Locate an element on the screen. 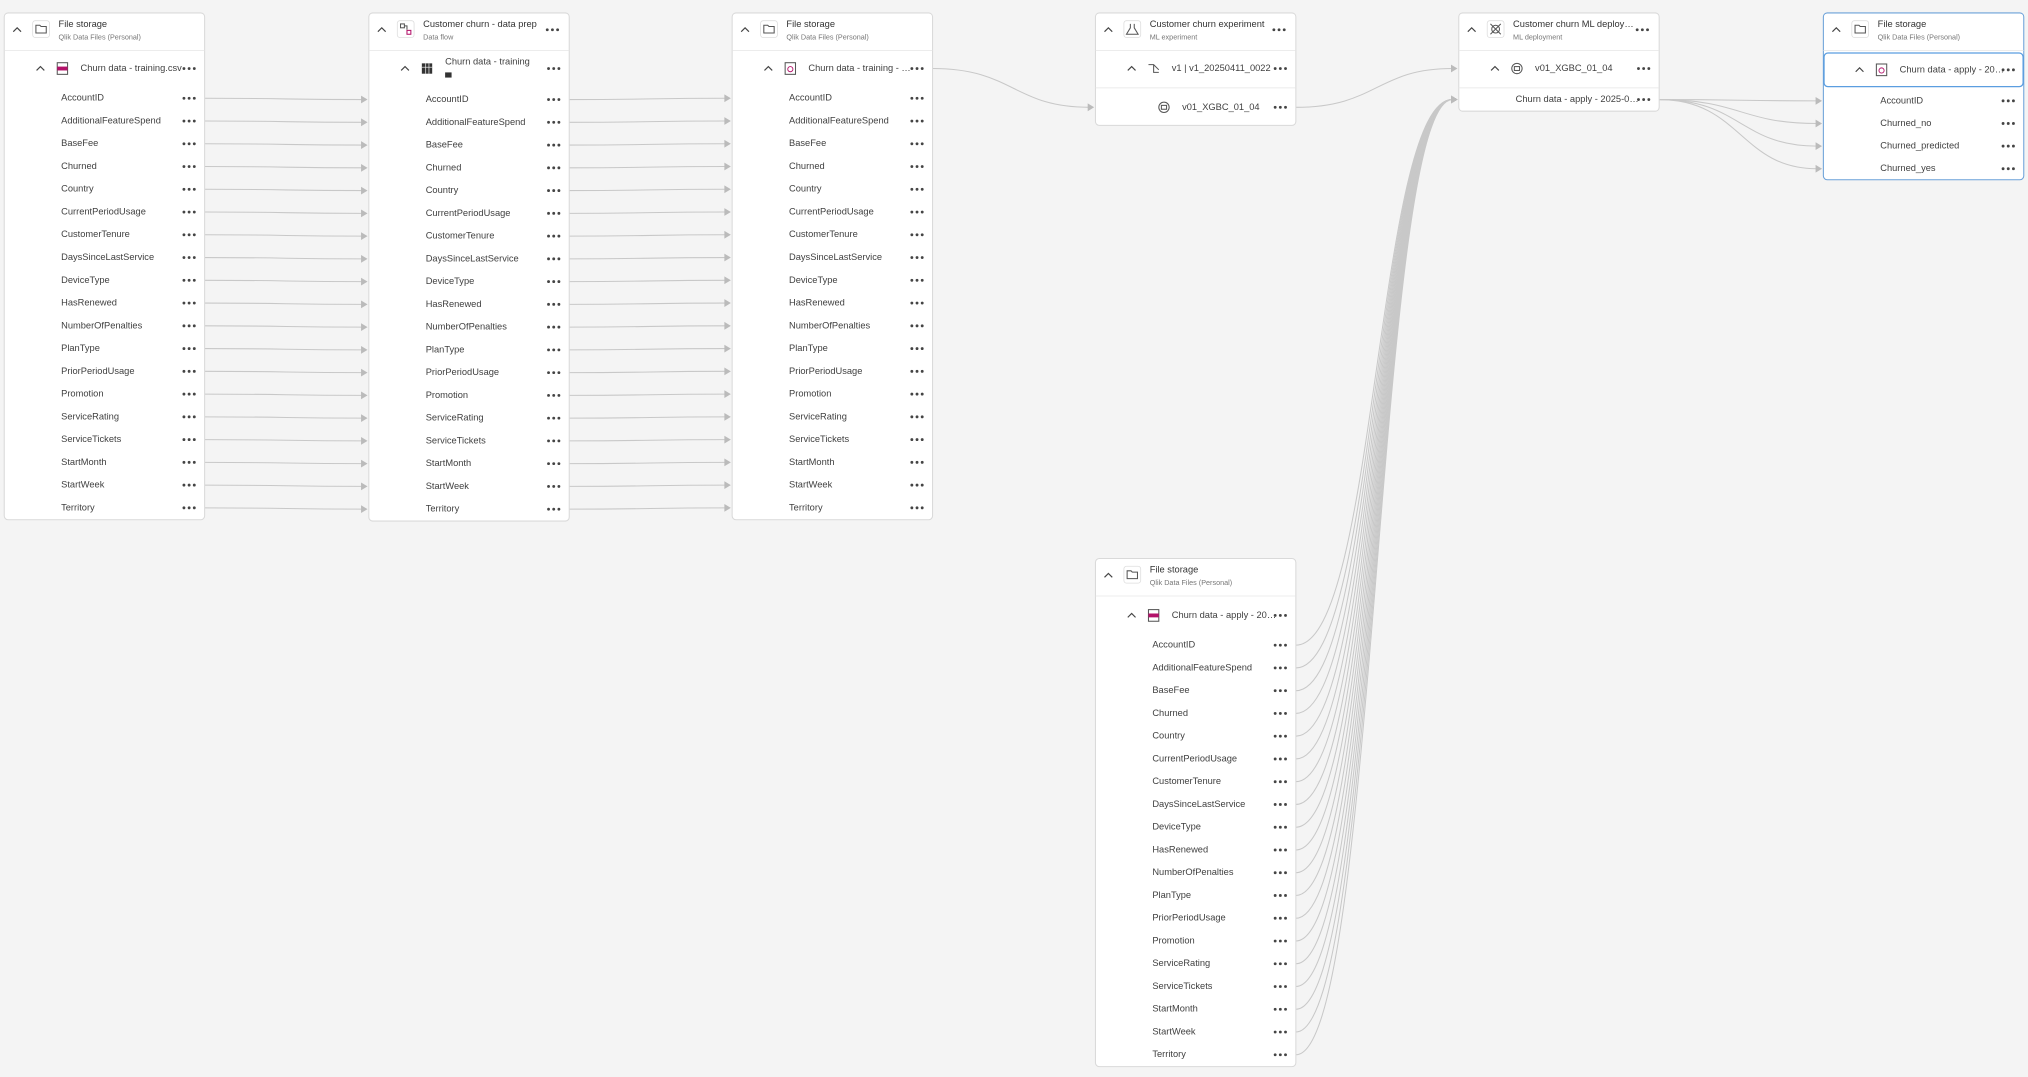 This screenshot has height=1077, width=2028. field-name: Country is located at coordinates (1168, 736).